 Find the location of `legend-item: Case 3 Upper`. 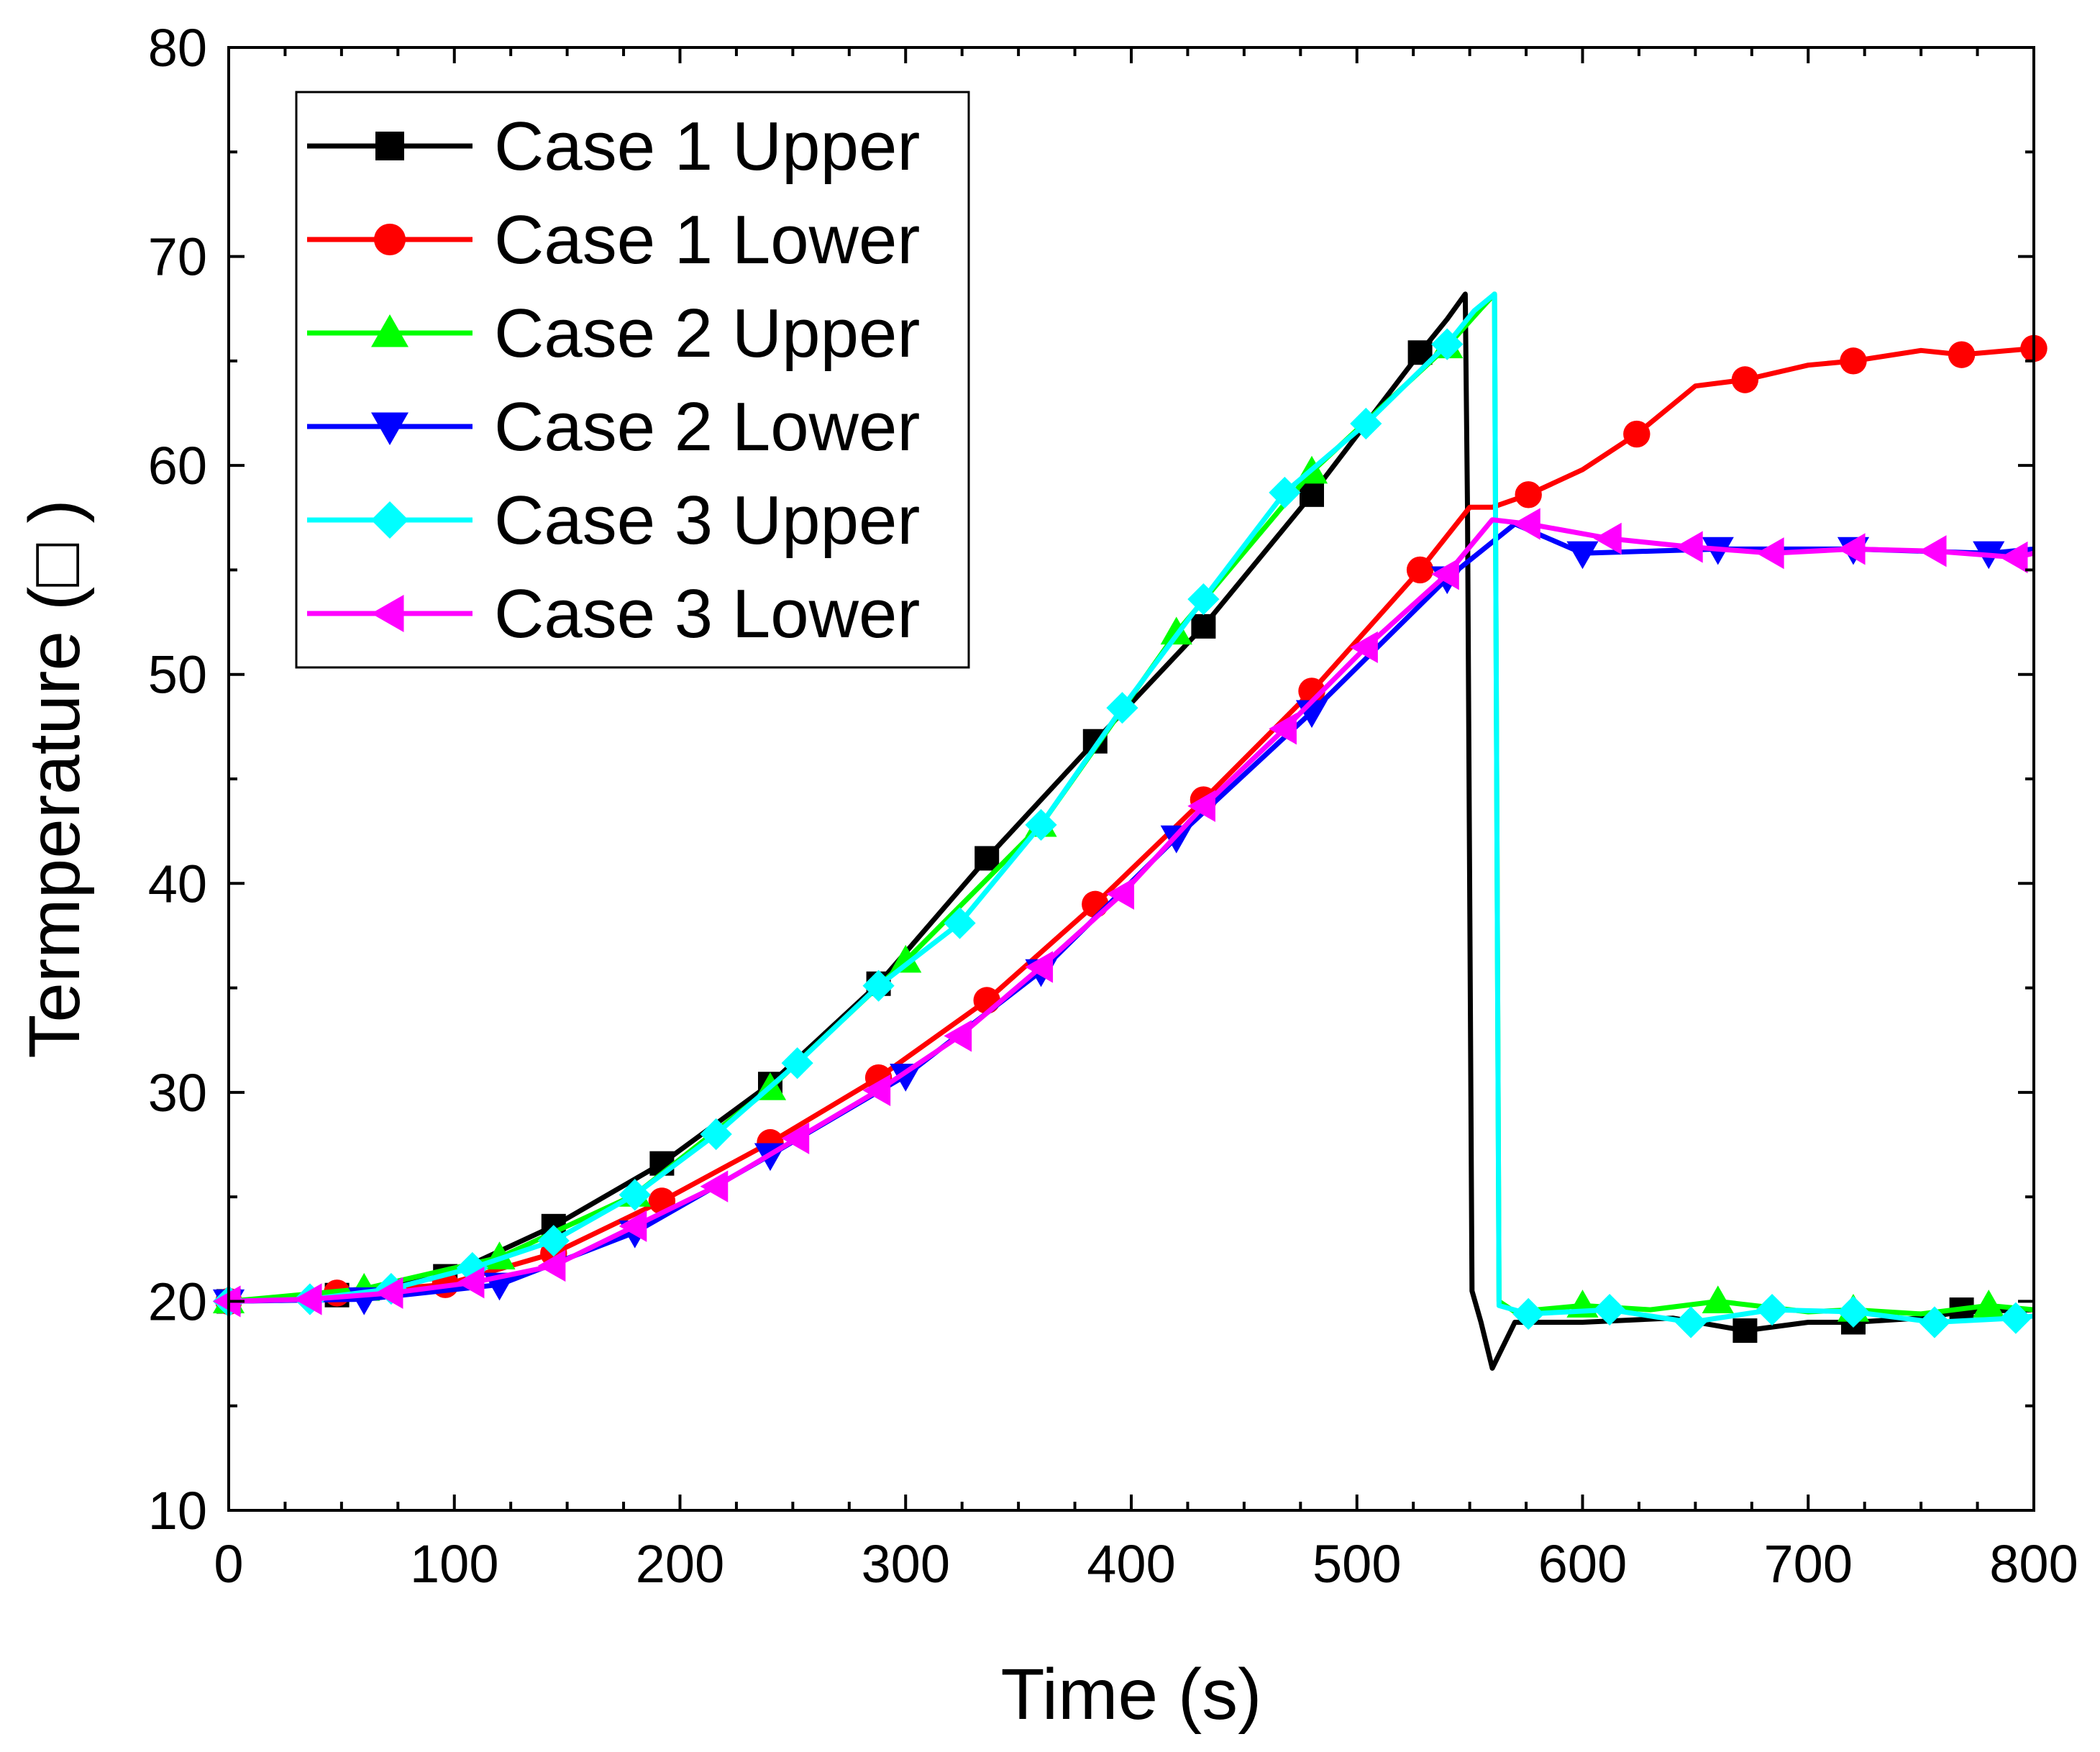

legend-item: Case 3 Upper is located at coordinates (613, 520).